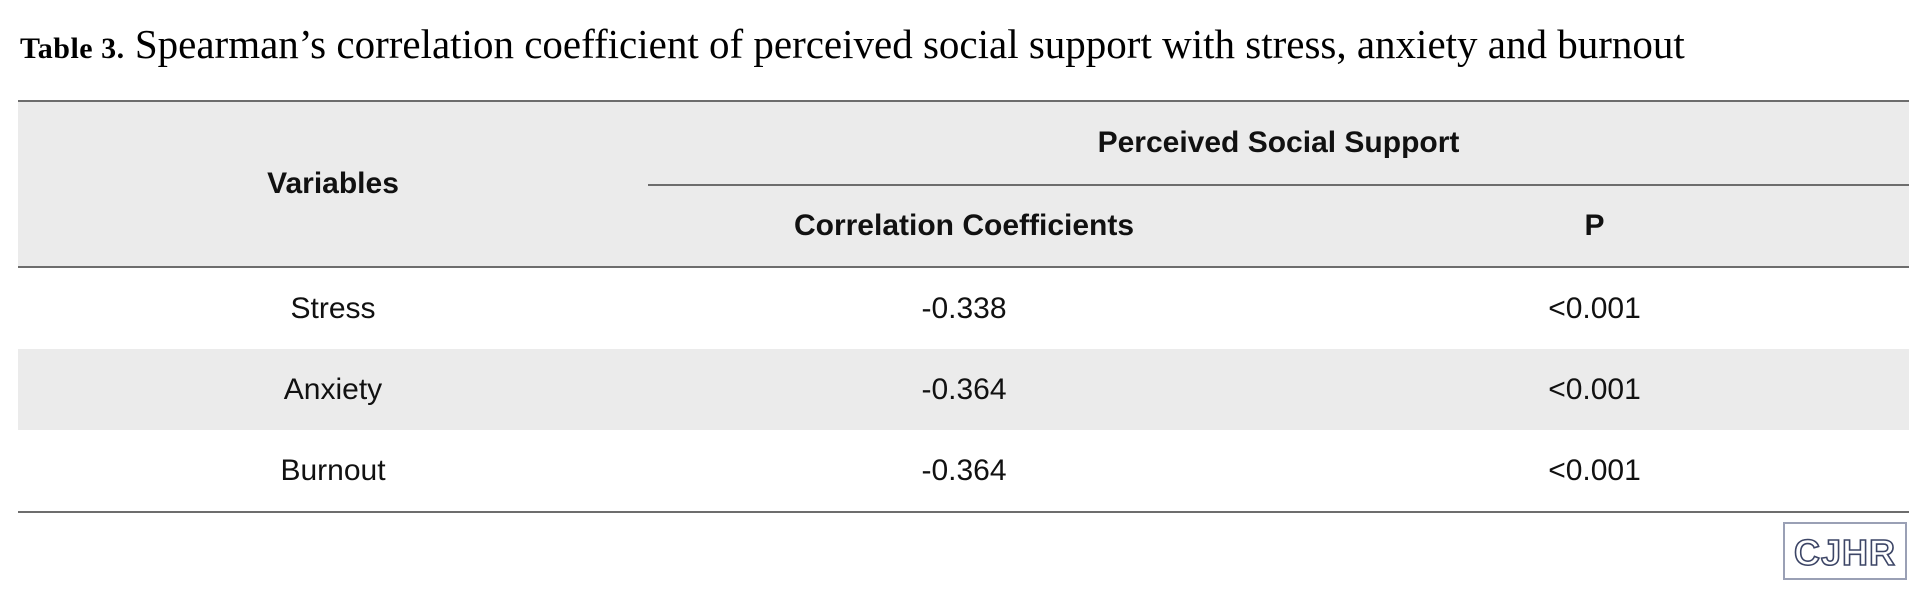  I want to click on cell-variable: Anxiety, so click(333, 389).